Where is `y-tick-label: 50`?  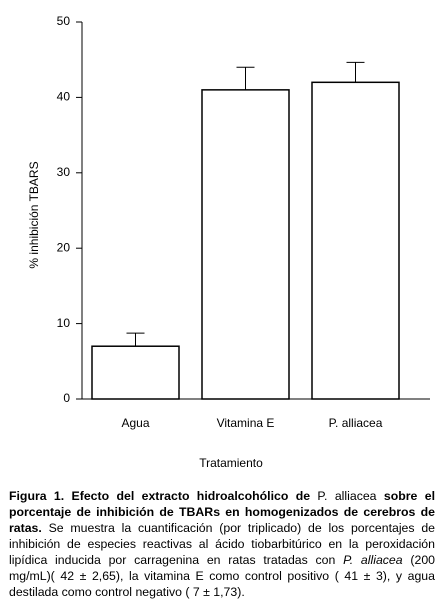 y-tick-label: 50 is located at coordinates (64, 21).